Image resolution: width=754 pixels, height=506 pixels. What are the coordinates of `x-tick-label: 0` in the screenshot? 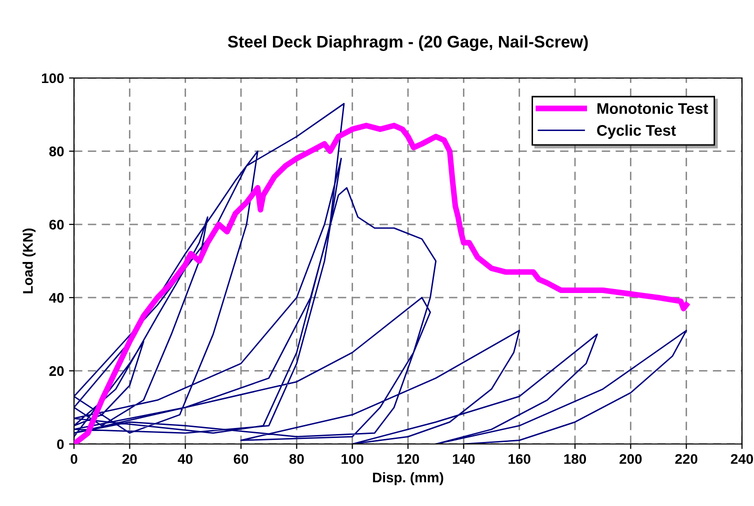 It's located at (74, 459).